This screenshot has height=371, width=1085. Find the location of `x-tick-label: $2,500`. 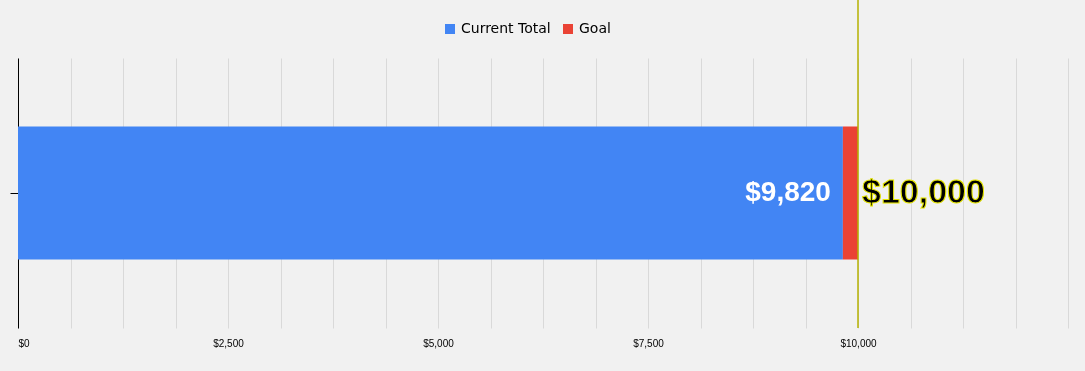

x-tick-label: $2,500 is located at coordinates (229, 343).